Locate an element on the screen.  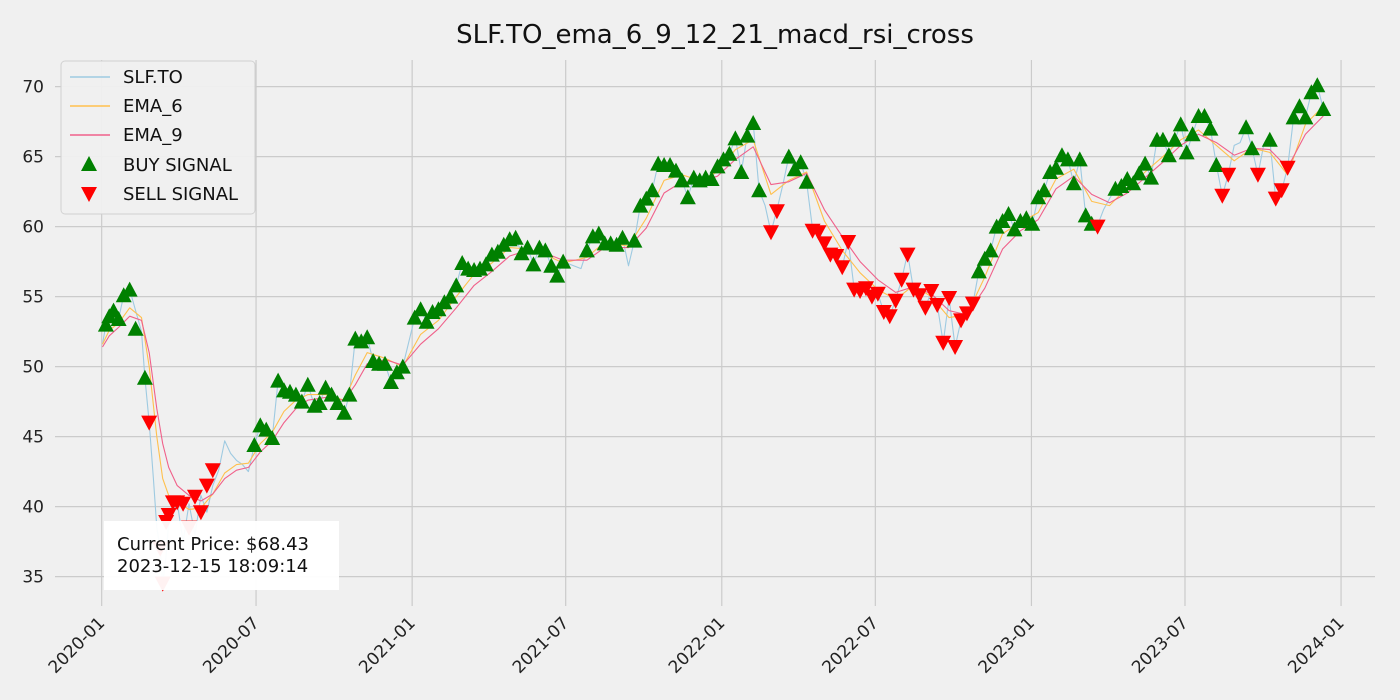
chart-title: SLF.TO_ema_6_9_12_21_macd_rsi_cross is located at coordinates (715, 35).